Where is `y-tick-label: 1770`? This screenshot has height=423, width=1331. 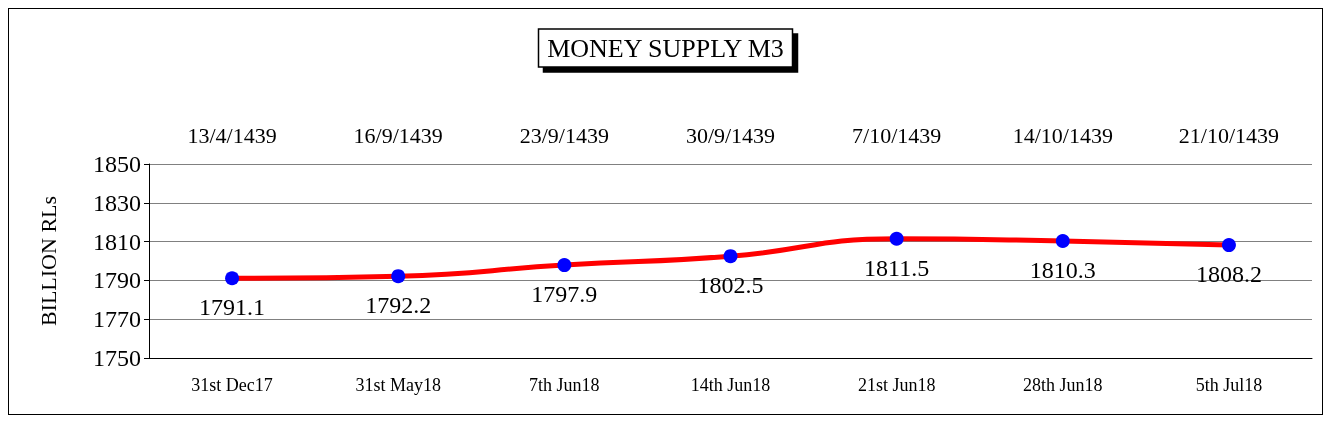 y-tick-label: 1770 is located at coordinates (117, 319).